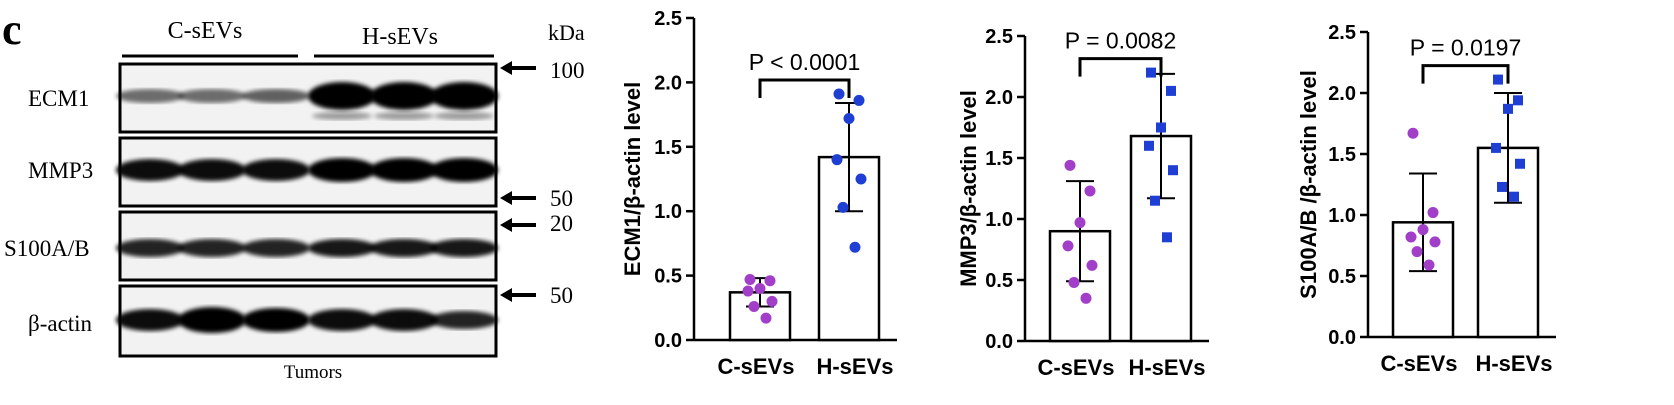 The image size is (1674, 405). Describe the element at coordinates (1342, 33) in the screenshot. I see `y-tick-label: 2.5` at that location.